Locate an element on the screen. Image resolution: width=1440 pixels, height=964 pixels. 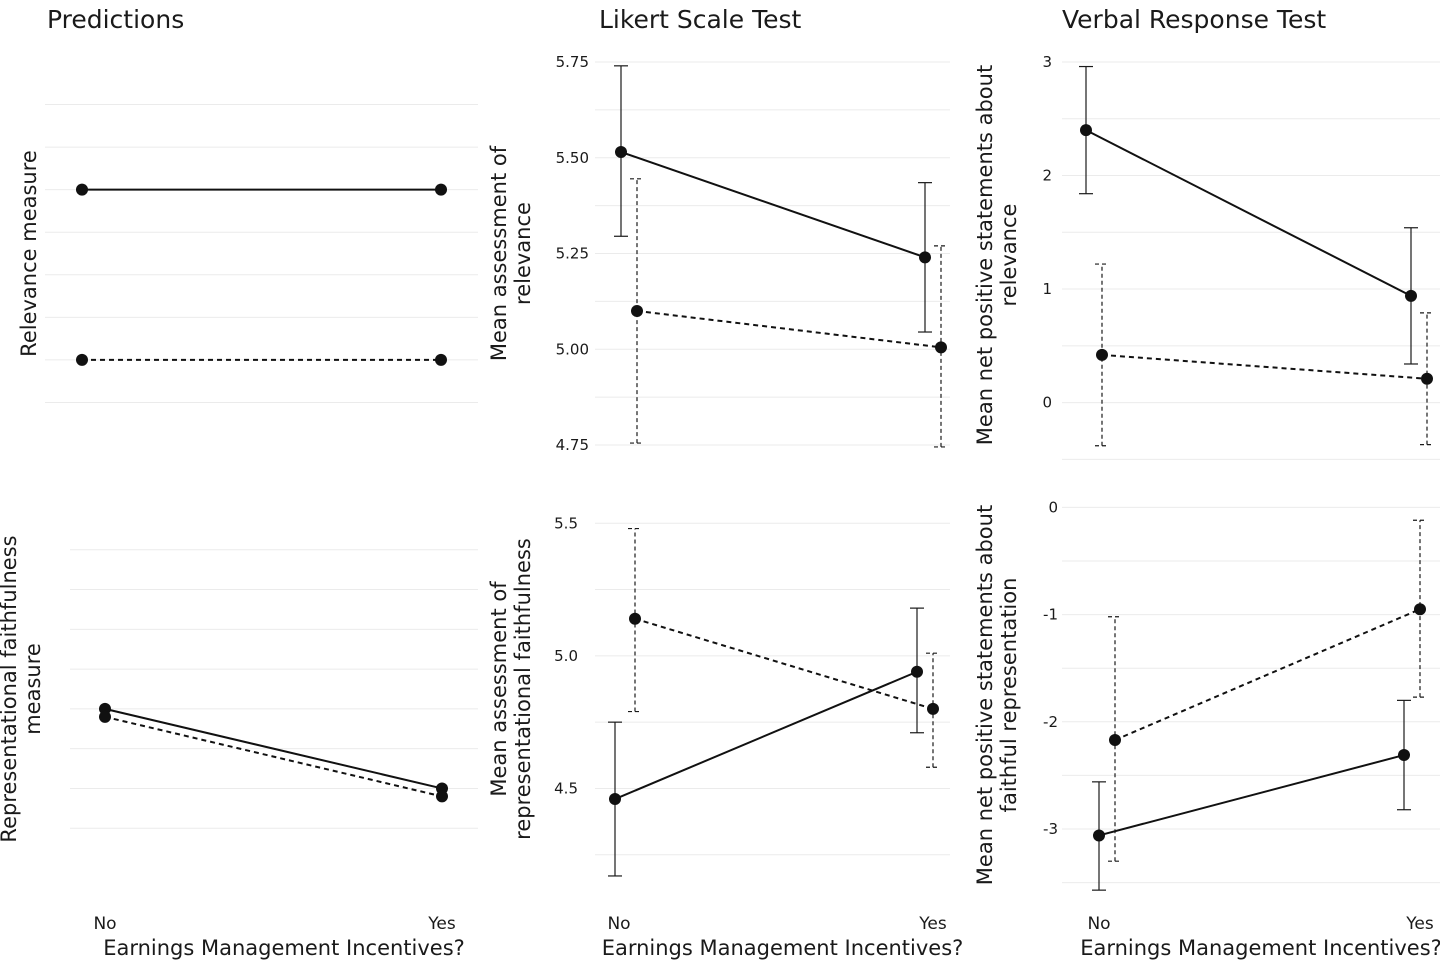
y-tick-label: 2 is located at coordinates (1047, 176).